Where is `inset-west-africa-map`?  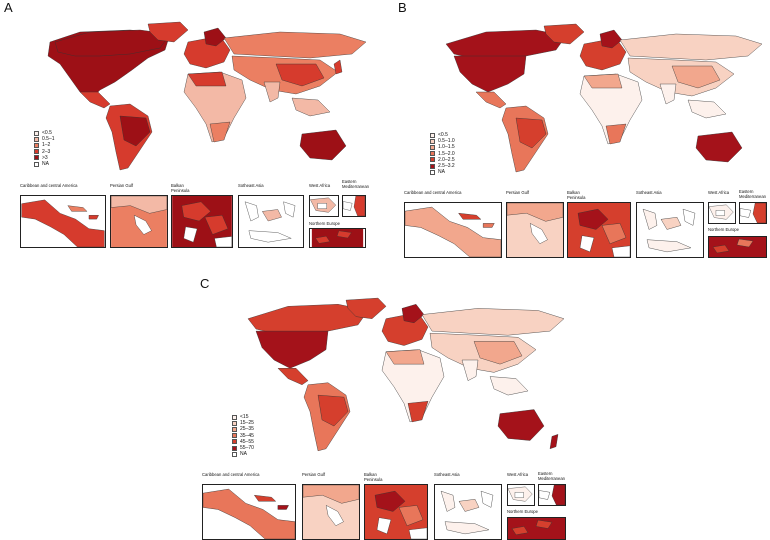
inset-west-africa-map is located at coordinates (520, 494).